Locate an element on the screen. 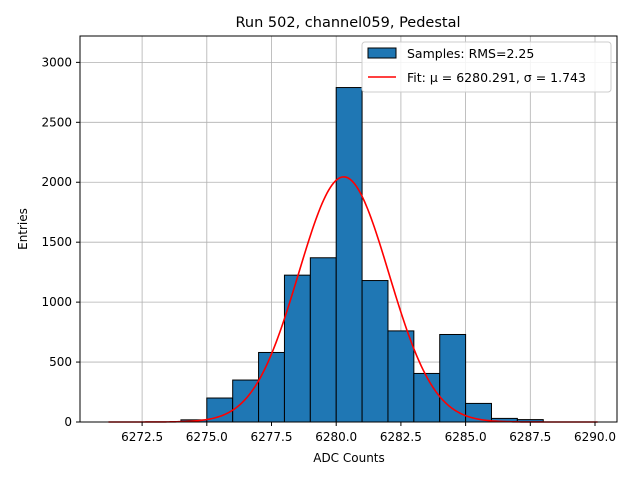 The width and height of the screenshot is (640, 484). legend-label-samples: Samples: RMS=2.25 is located at coordinates (470, 53).